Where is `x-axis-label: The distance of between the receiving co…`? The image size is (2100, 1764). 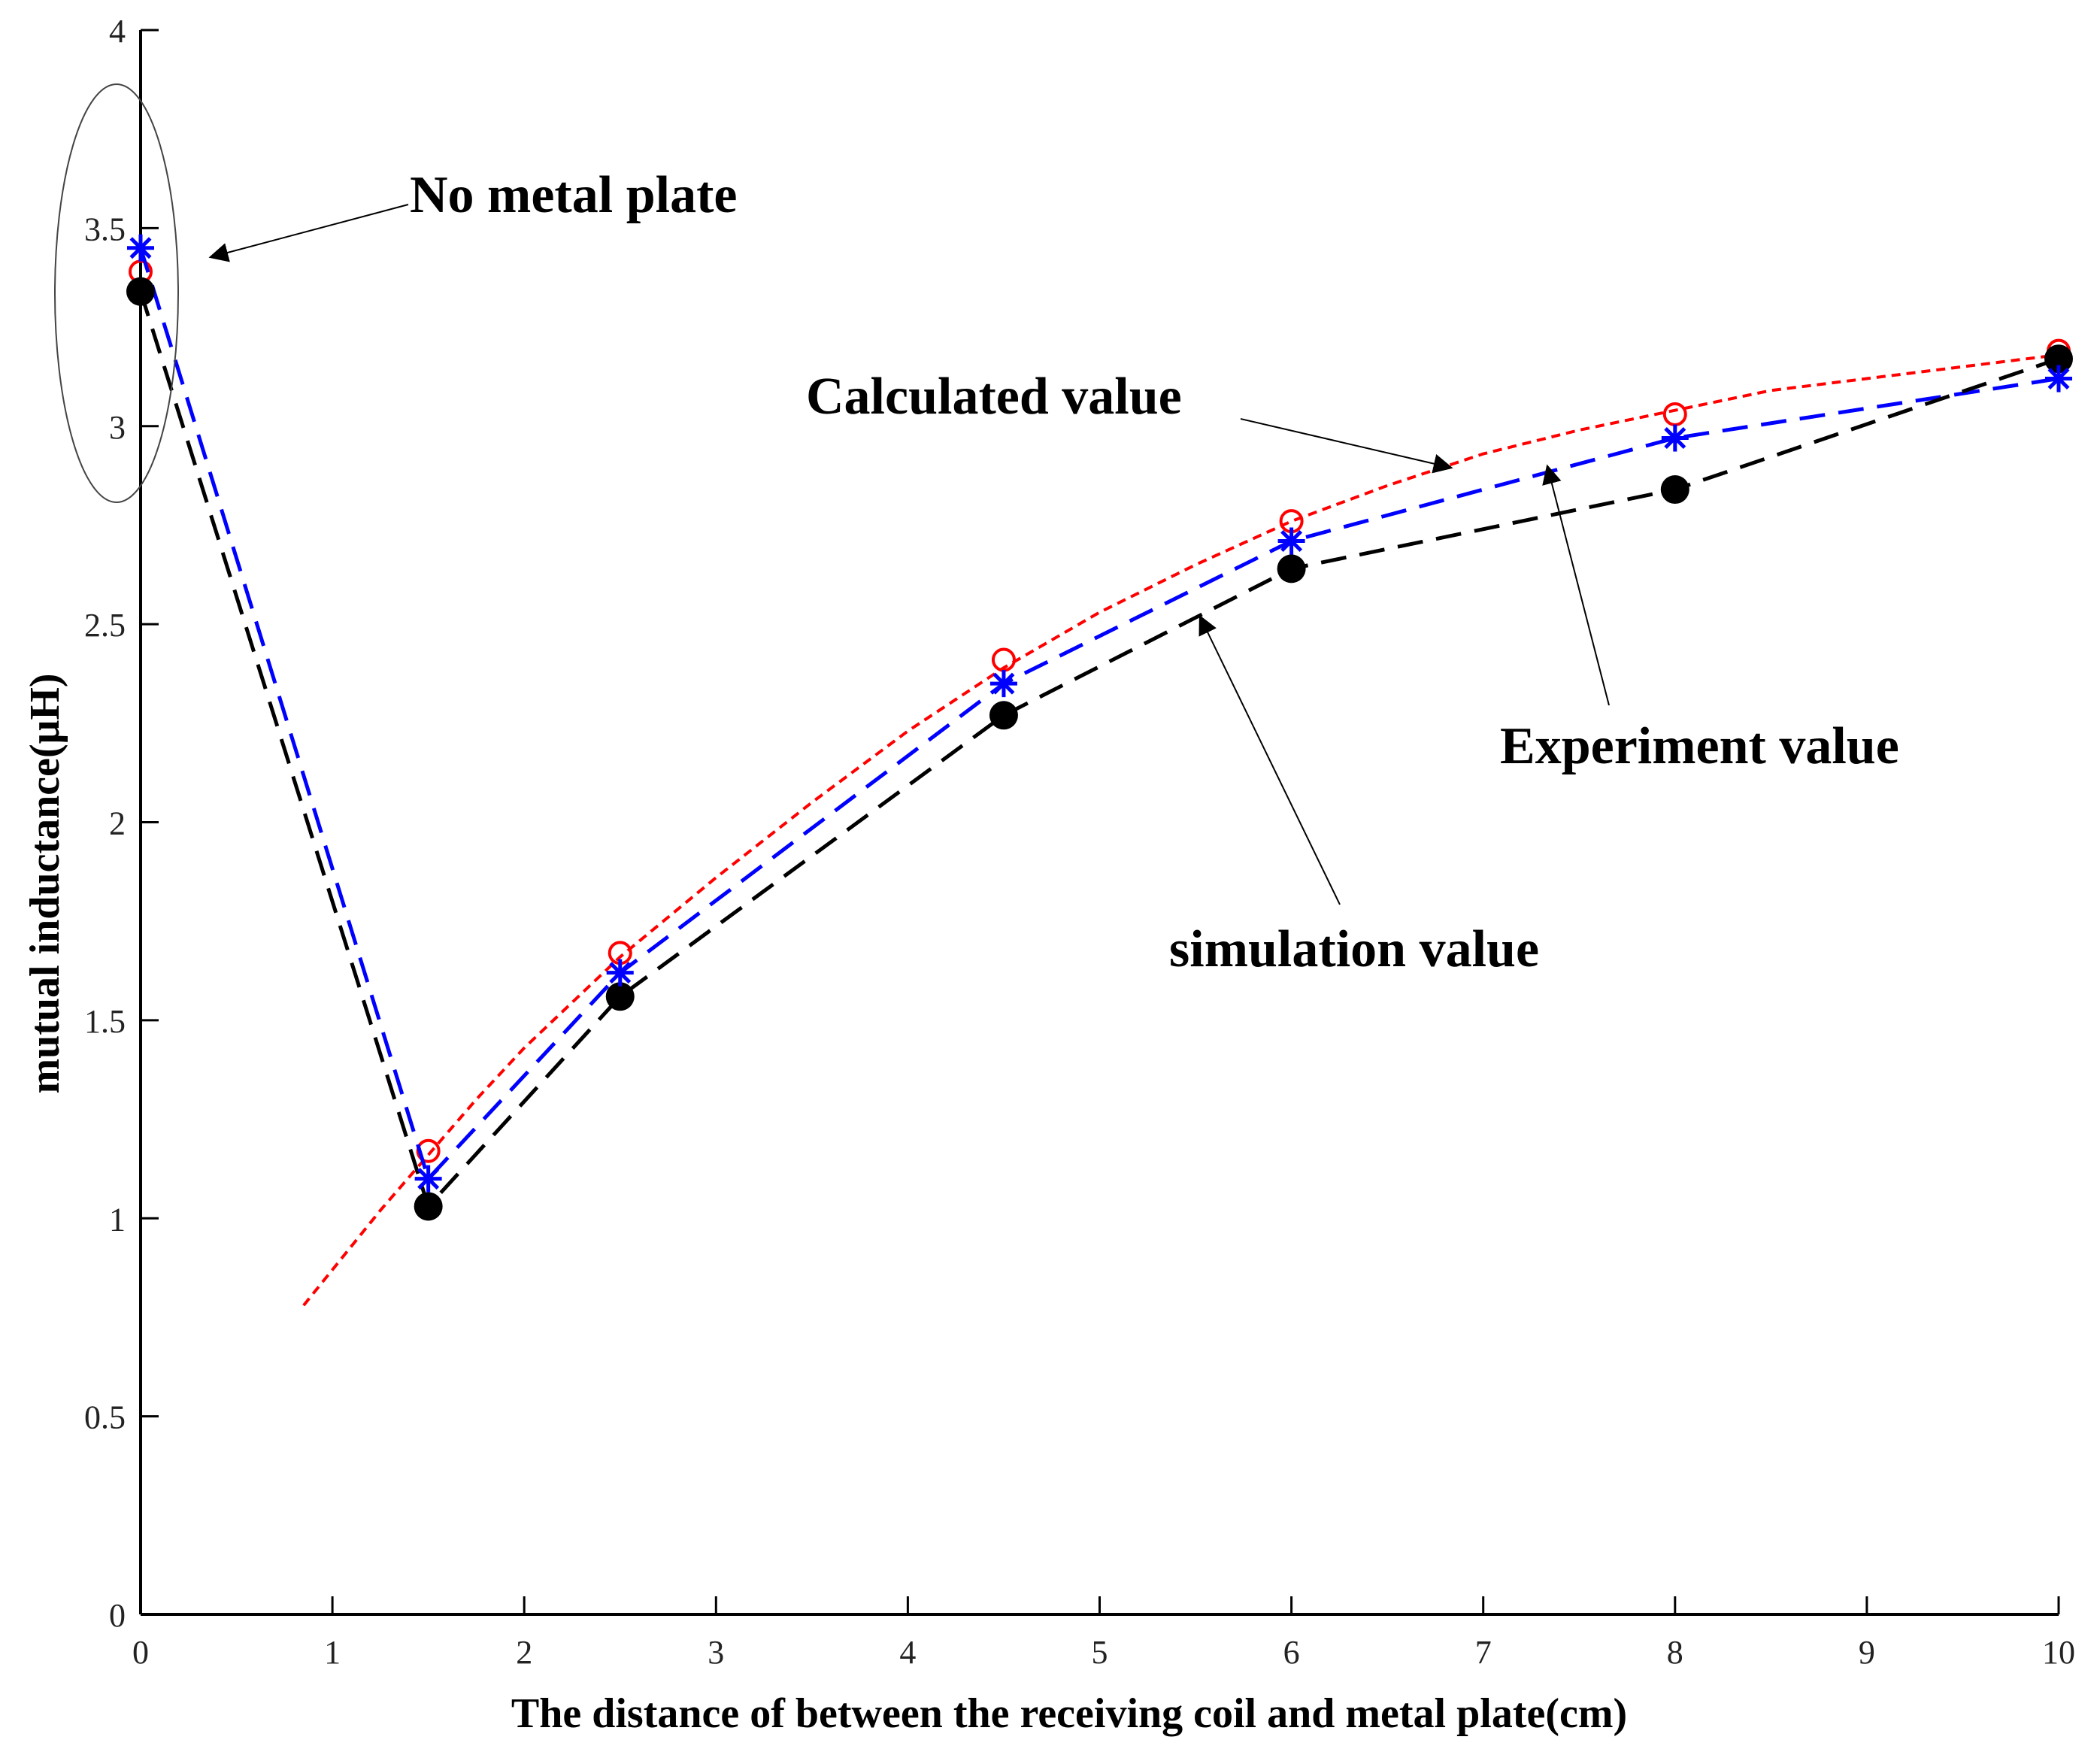 x-axis-label: The distance of between the receiving co… is located at coordinates (1069, 1713).